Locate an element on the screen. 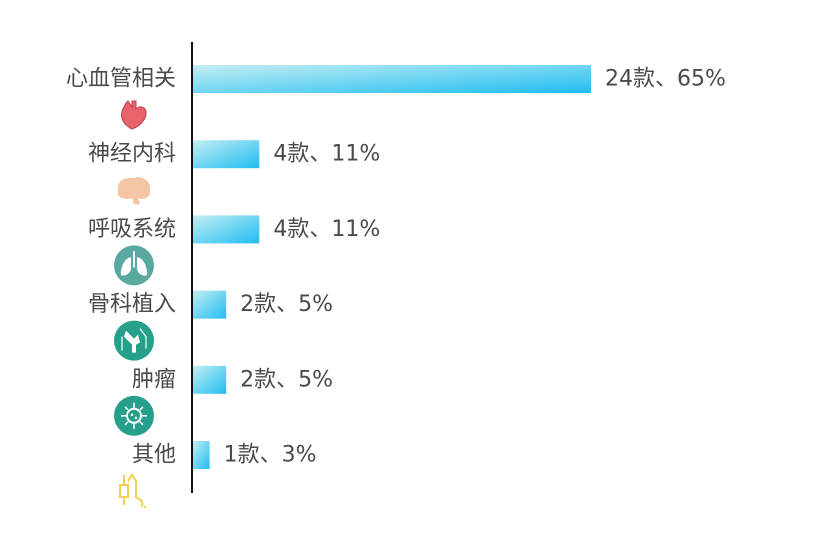 The height and width of the screenshot is (544, 835). lungs-icon is located at coordinates (134, 265).